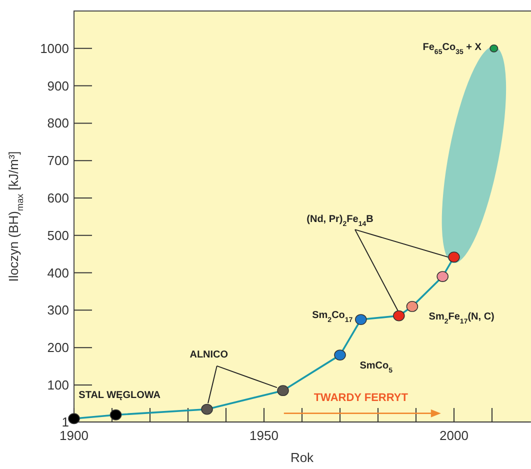  Describe the element at coordinates (58, 86) in the screenshot. I see `y-tick-label: 900` at that location.